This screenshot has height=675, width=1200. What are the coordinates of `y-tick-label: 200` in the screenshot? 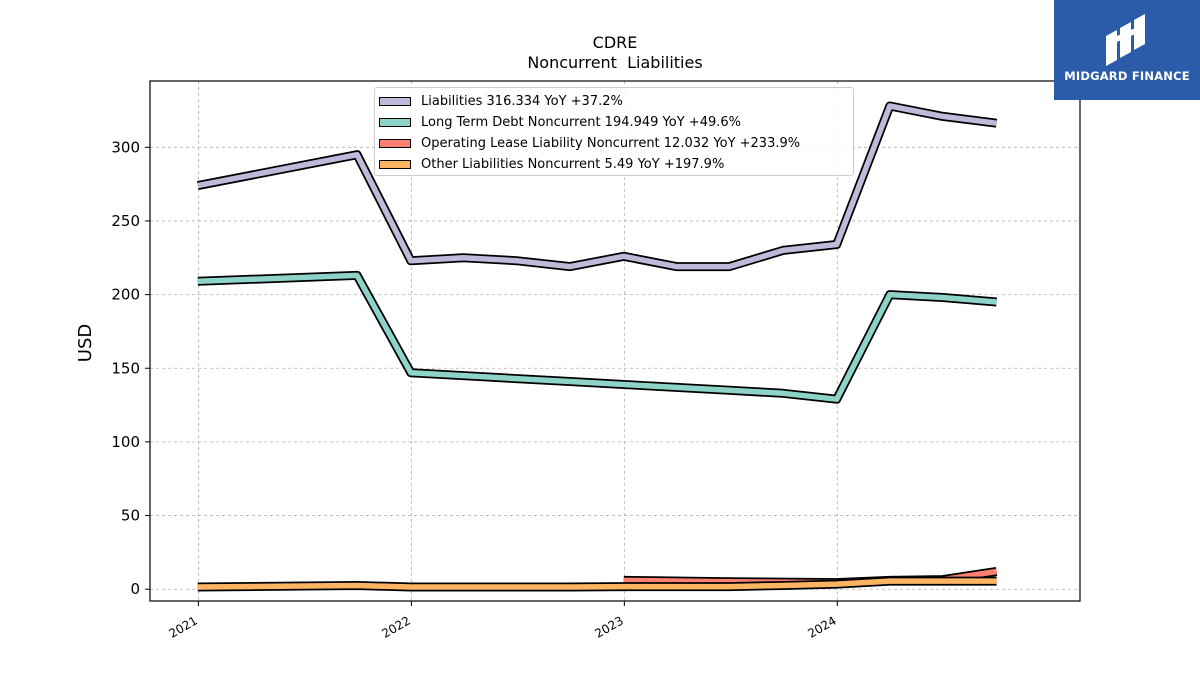 It's located at (125, 295).